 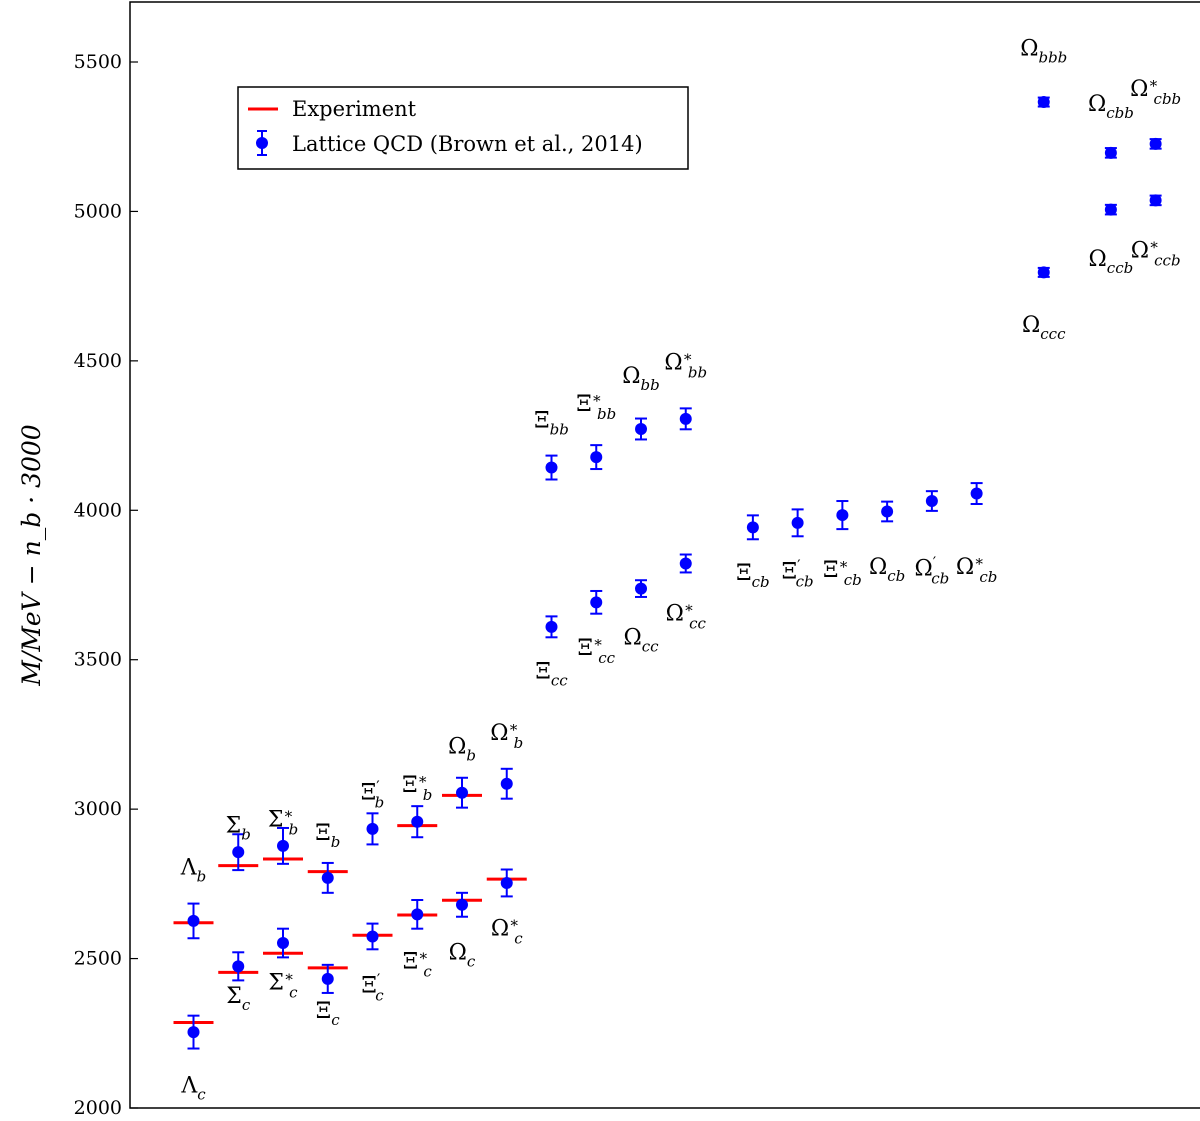 What do you see at coordinates (887, 511) in the screenshot?
I see `lattice-point-omega-cb` at bounding box center [887, 511].